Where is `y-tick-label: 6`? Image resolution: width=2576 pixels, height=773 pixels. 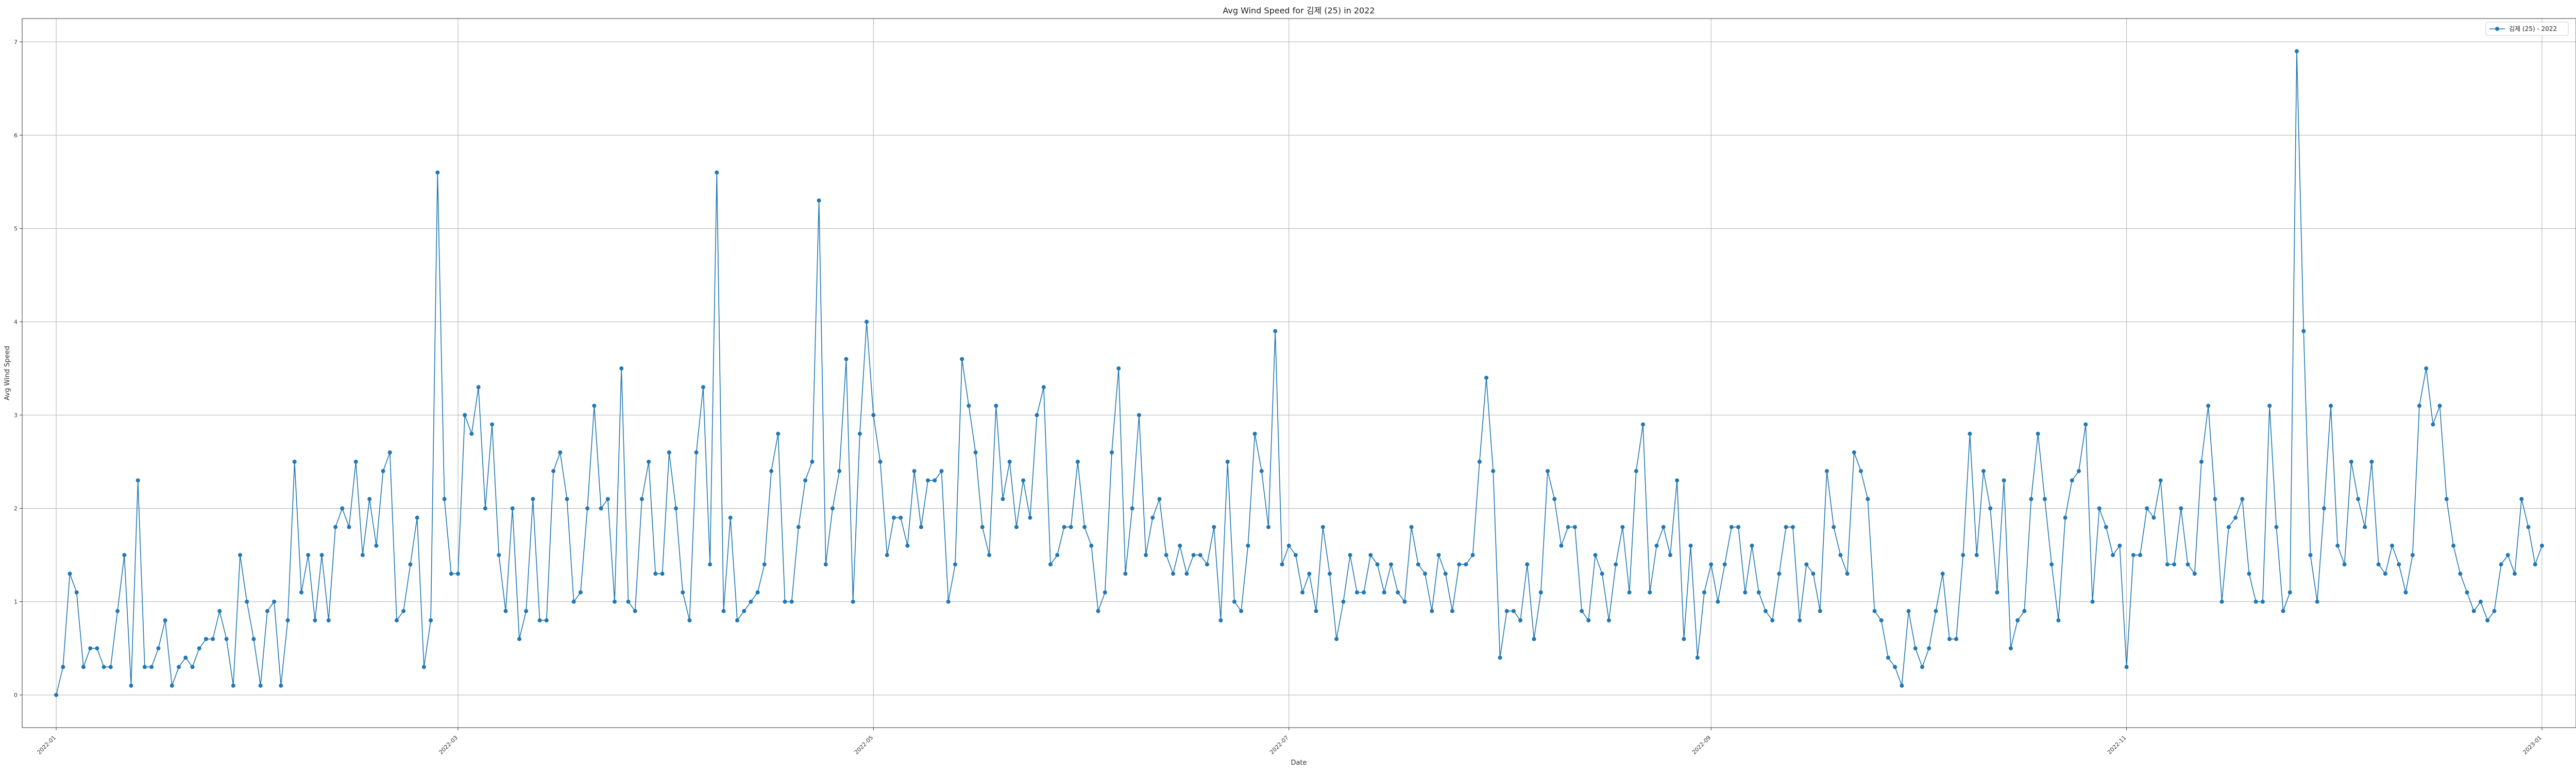 y-tick-label: 6 is located at coordinates (16, 135).